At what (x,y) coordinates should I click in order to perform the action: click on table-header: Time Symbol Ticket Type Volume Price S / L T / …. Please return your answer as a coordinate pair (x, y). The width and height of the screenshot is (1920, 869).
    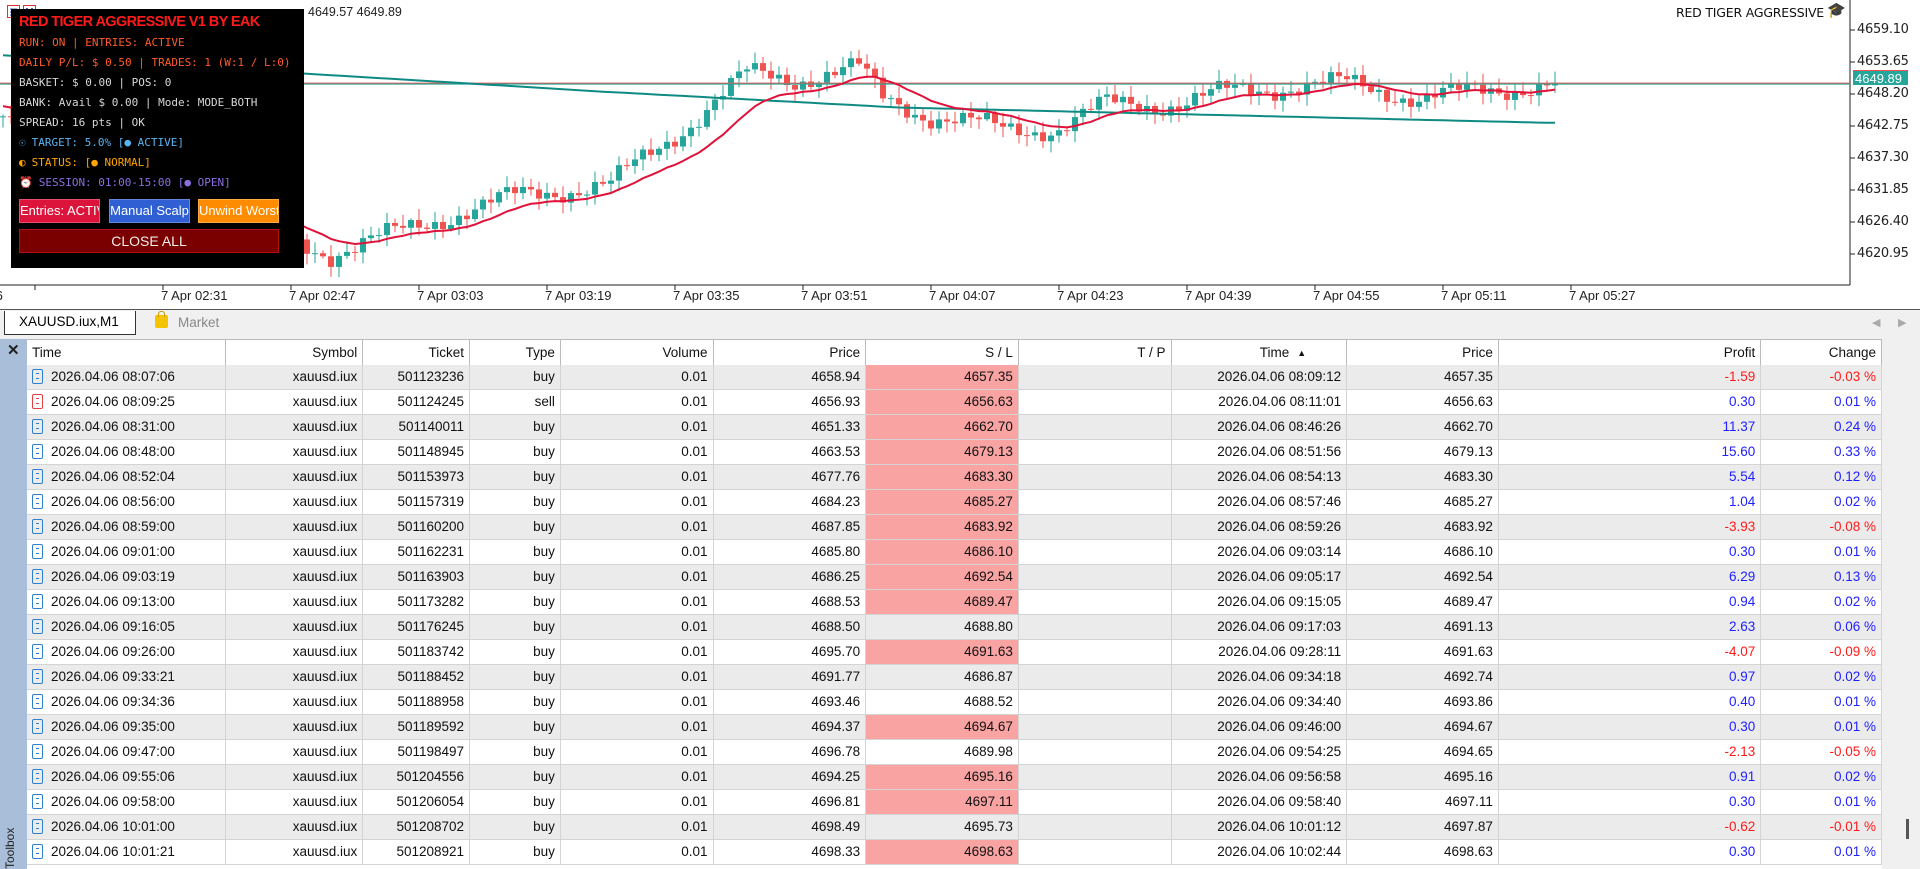
    Looking at the image, I should click on (955, 352).